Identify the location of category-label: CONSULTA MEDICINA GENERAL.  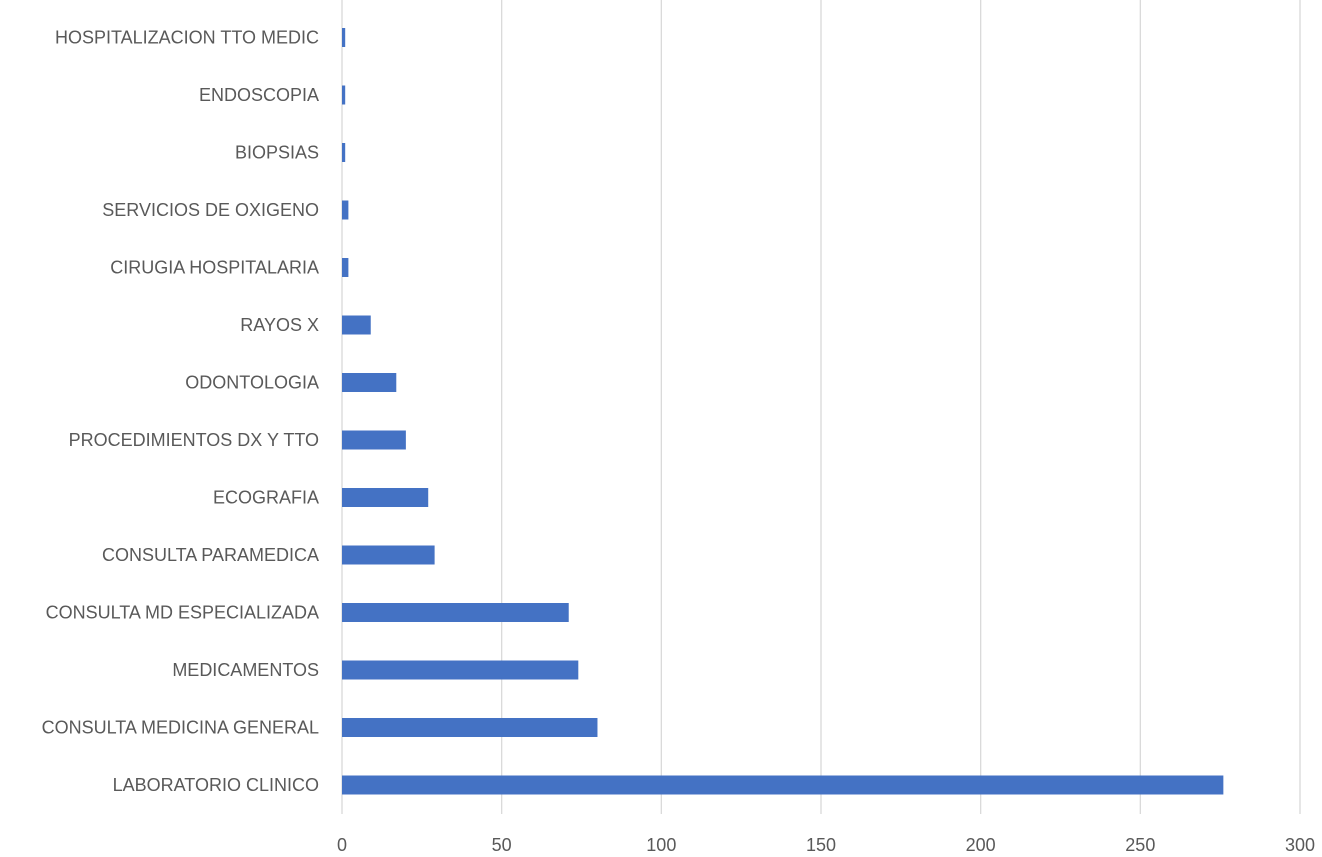
(180, 728).